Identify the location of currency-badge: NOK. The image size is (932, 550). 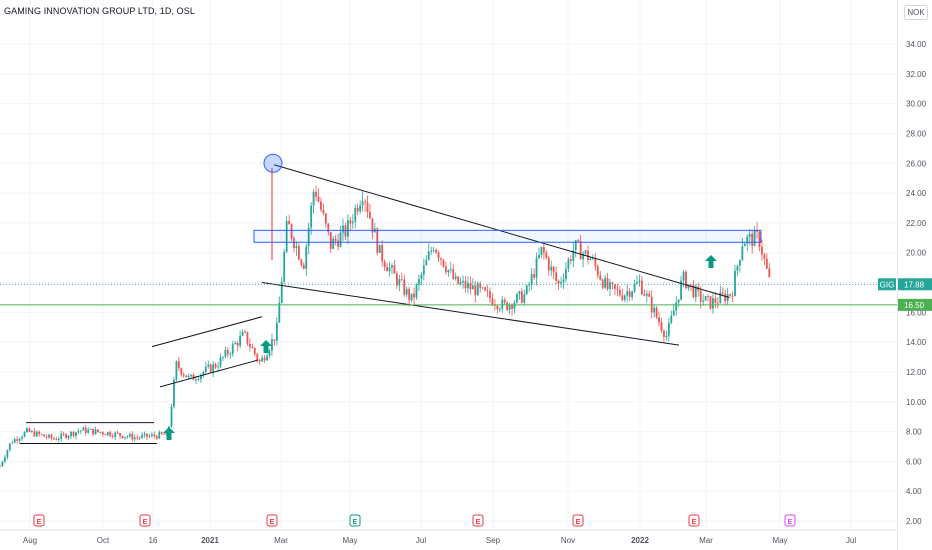
(916, 12).